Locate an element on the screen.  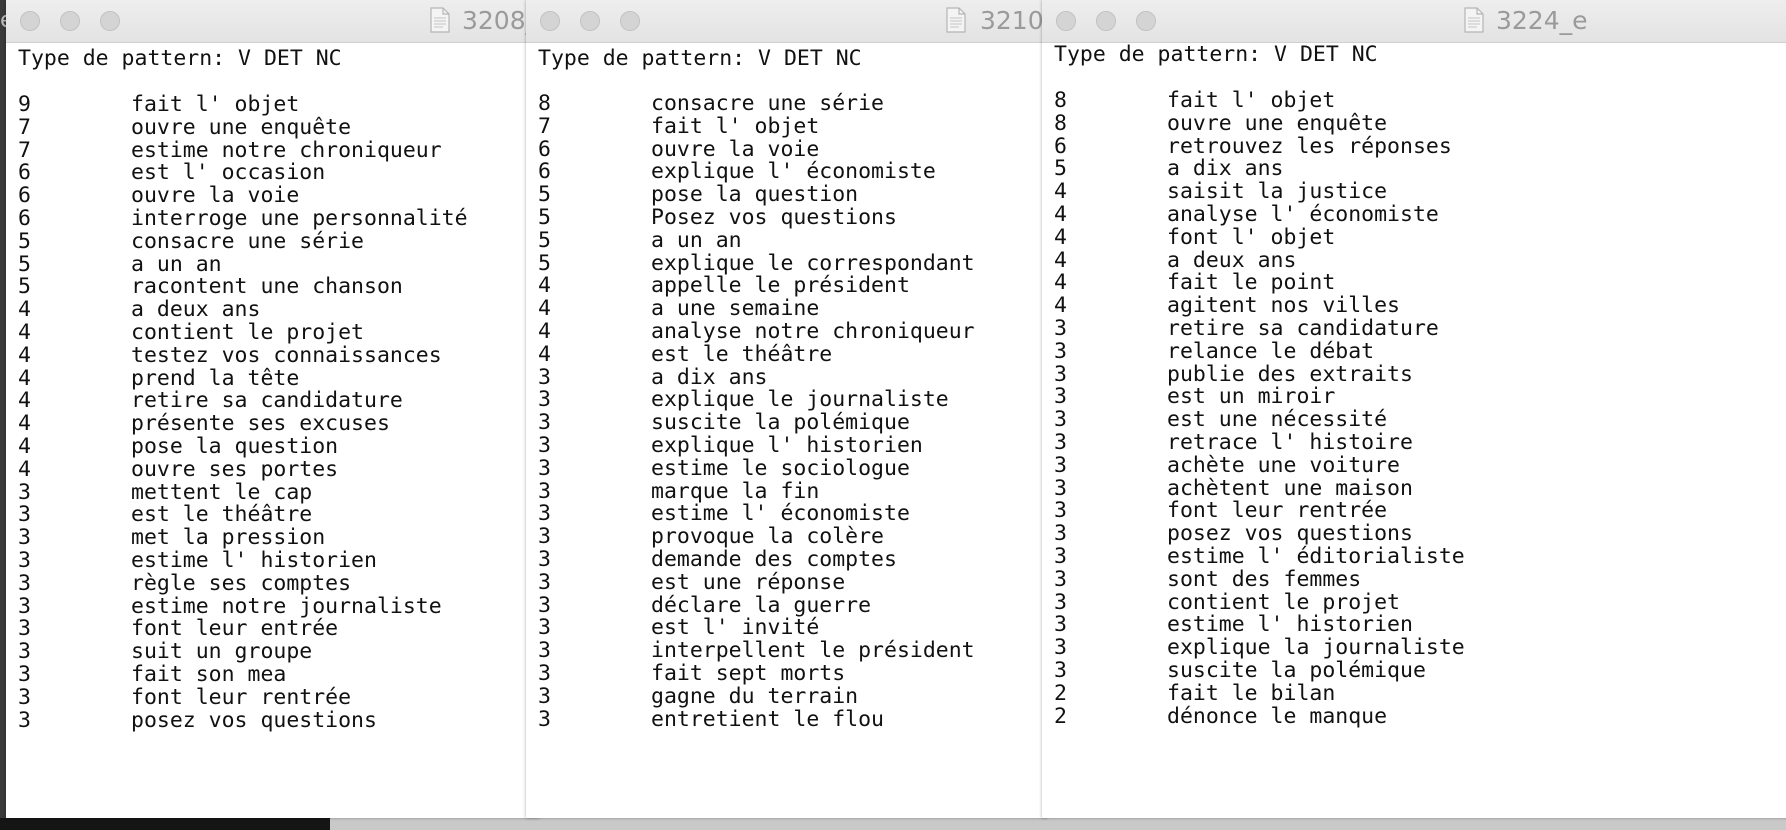
window-titlebar: 3208_e is located at coordinates (272, 21).